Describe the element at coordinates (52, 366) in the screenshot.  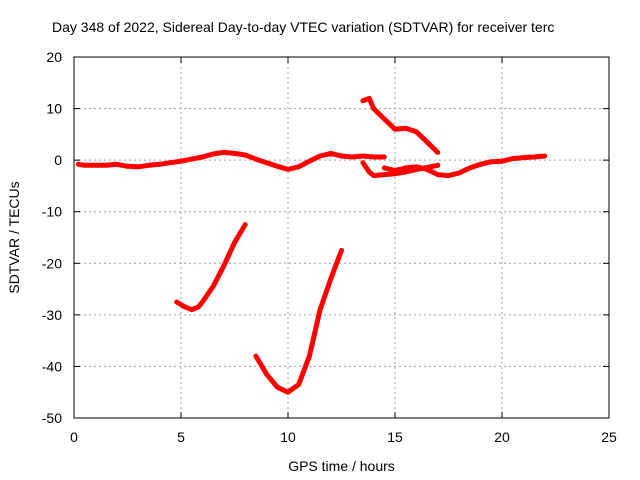
I see `y-tick-label: -40` at that location.